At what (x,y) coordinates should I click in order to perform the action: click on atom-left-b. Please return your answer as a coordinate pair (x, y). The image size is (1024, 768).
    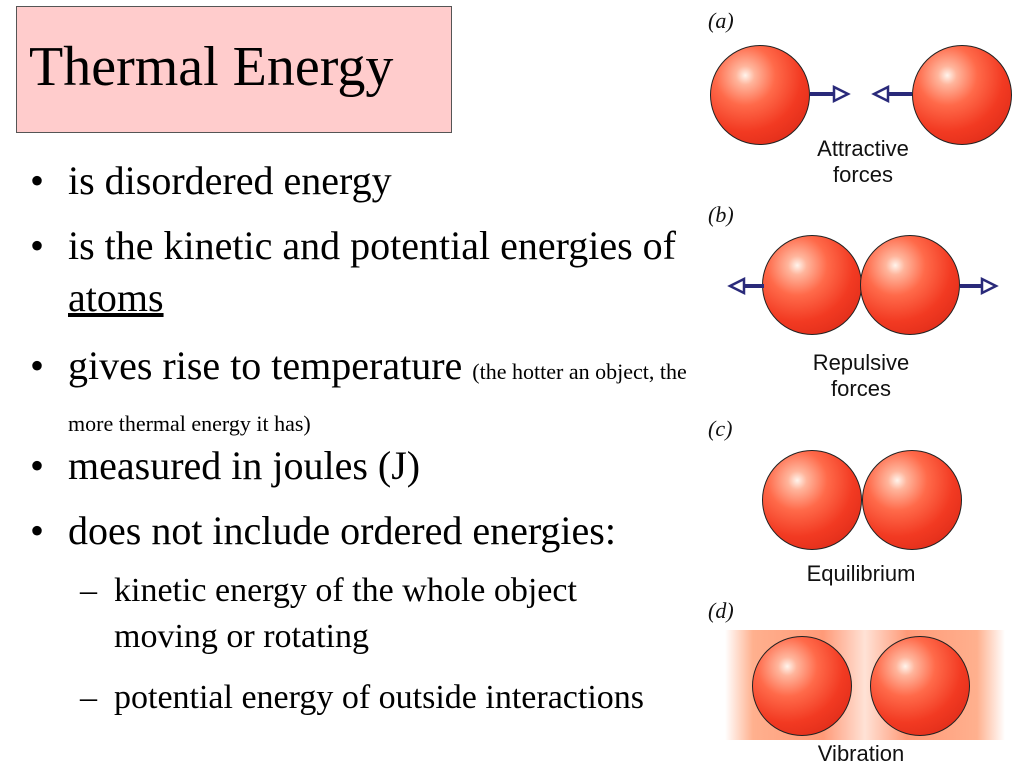
    Looking at the image, I should click on (812, 285).